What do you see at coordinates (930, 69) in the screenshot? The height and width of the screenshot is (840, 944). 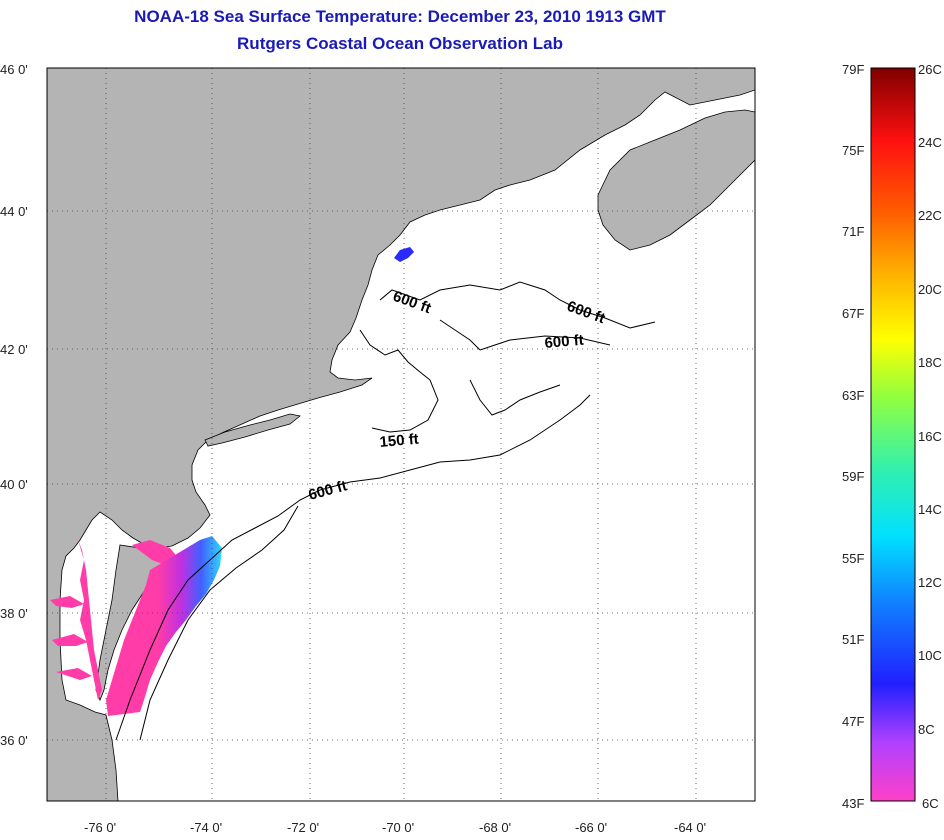 I see `colorbar-c-label: 26C` at bounding box center [930, 69].